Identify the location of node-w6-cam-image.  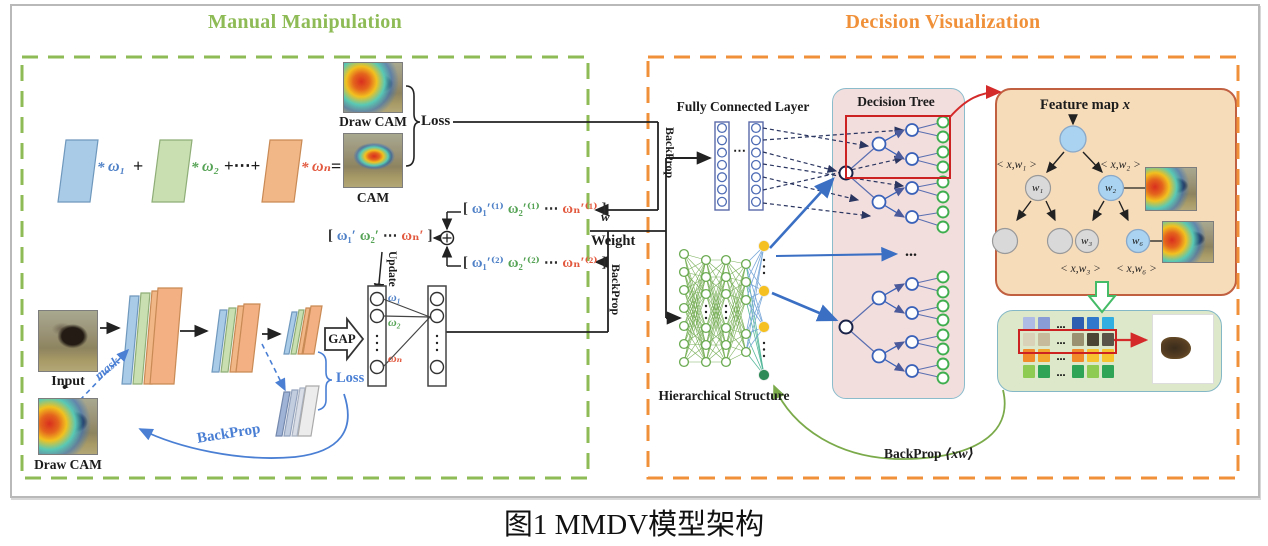
(1188, 242).